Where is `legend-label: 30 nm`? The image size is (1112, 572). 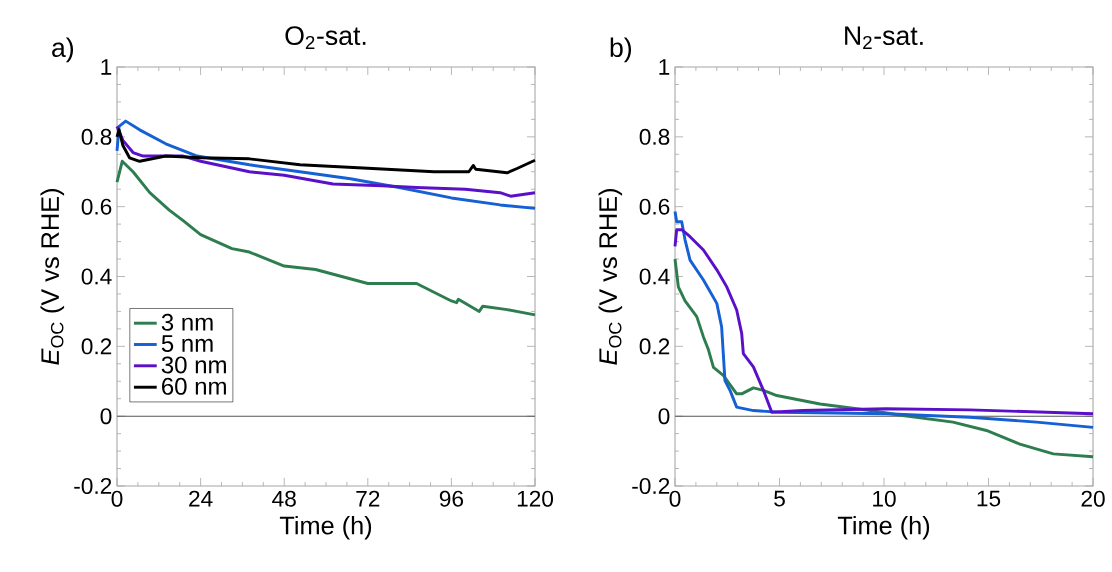 legend-label: 30 nm is located at coordinates (193, 365).